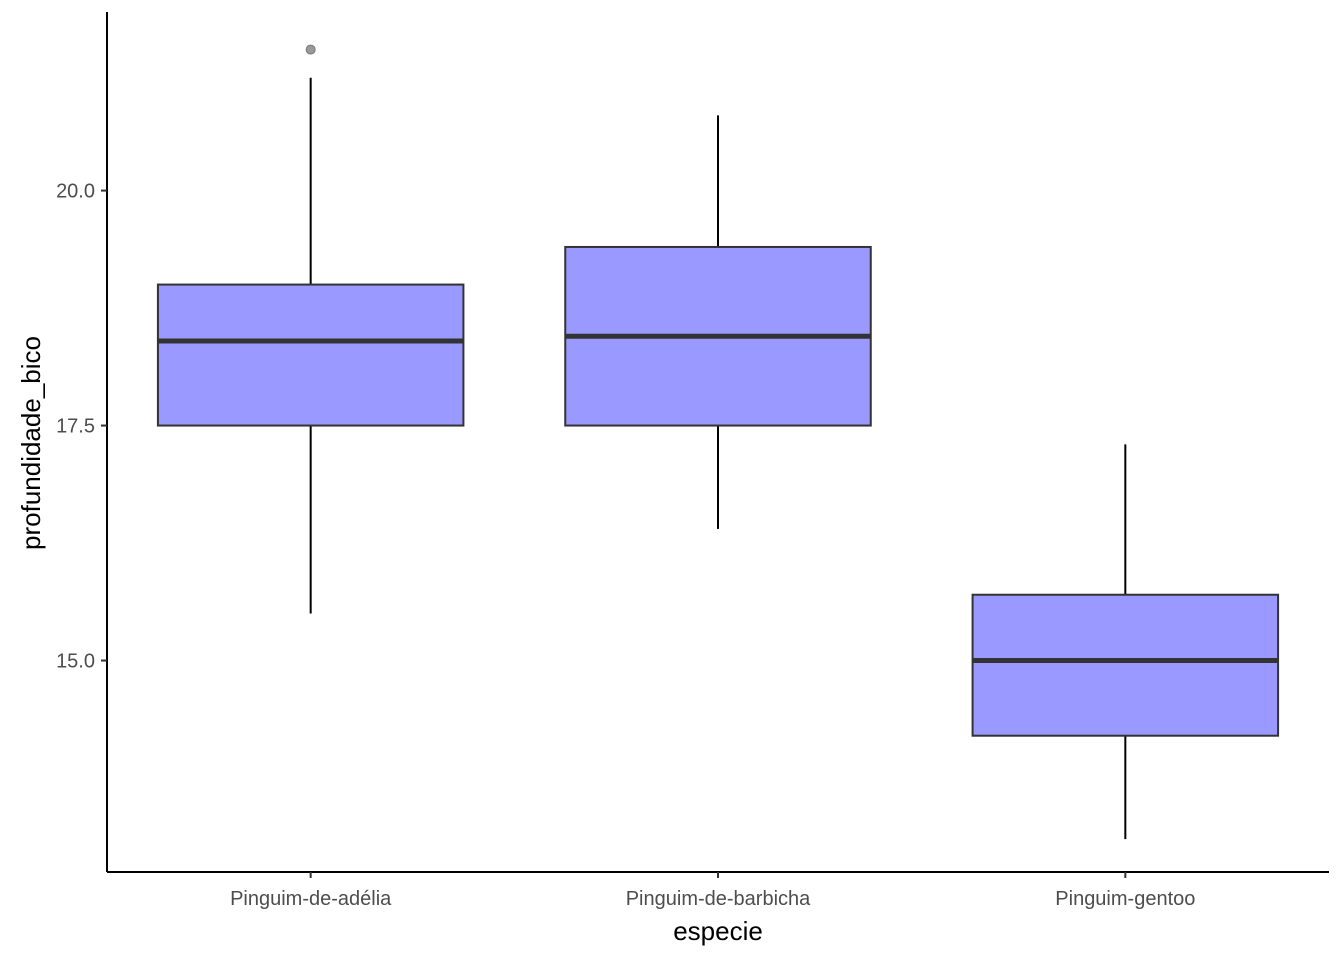 Image resolution: width=1344 pixels, height=960 pixels. What do you see at coordinates (718, 899) in the screenshot?
I see `x-tick-label: Pinguim-de-barbicha` at bounding box center [718, 899].